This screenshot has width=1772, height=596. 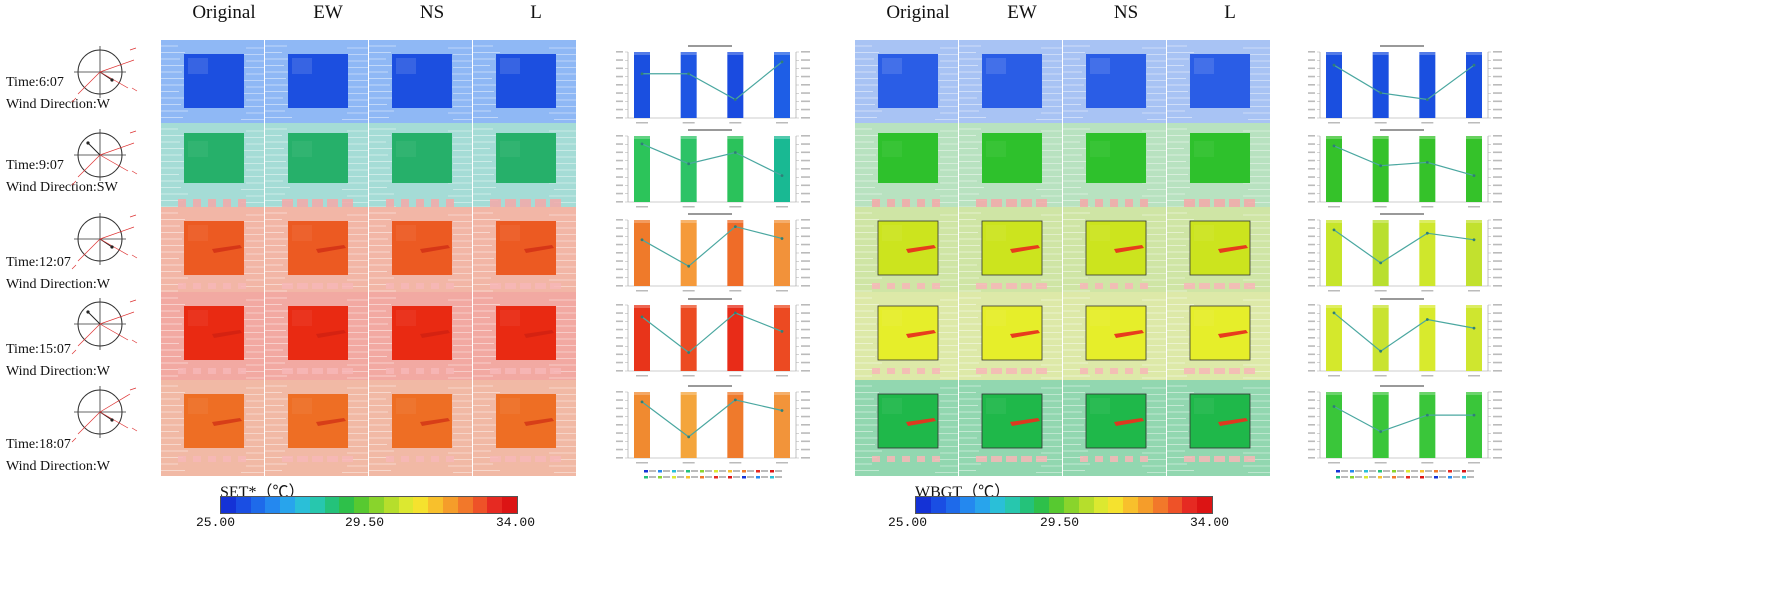 What do you see at coordinates (536, 12) in the screenshot?
I see `header-l-left: L` at bounding box center [536, 12].